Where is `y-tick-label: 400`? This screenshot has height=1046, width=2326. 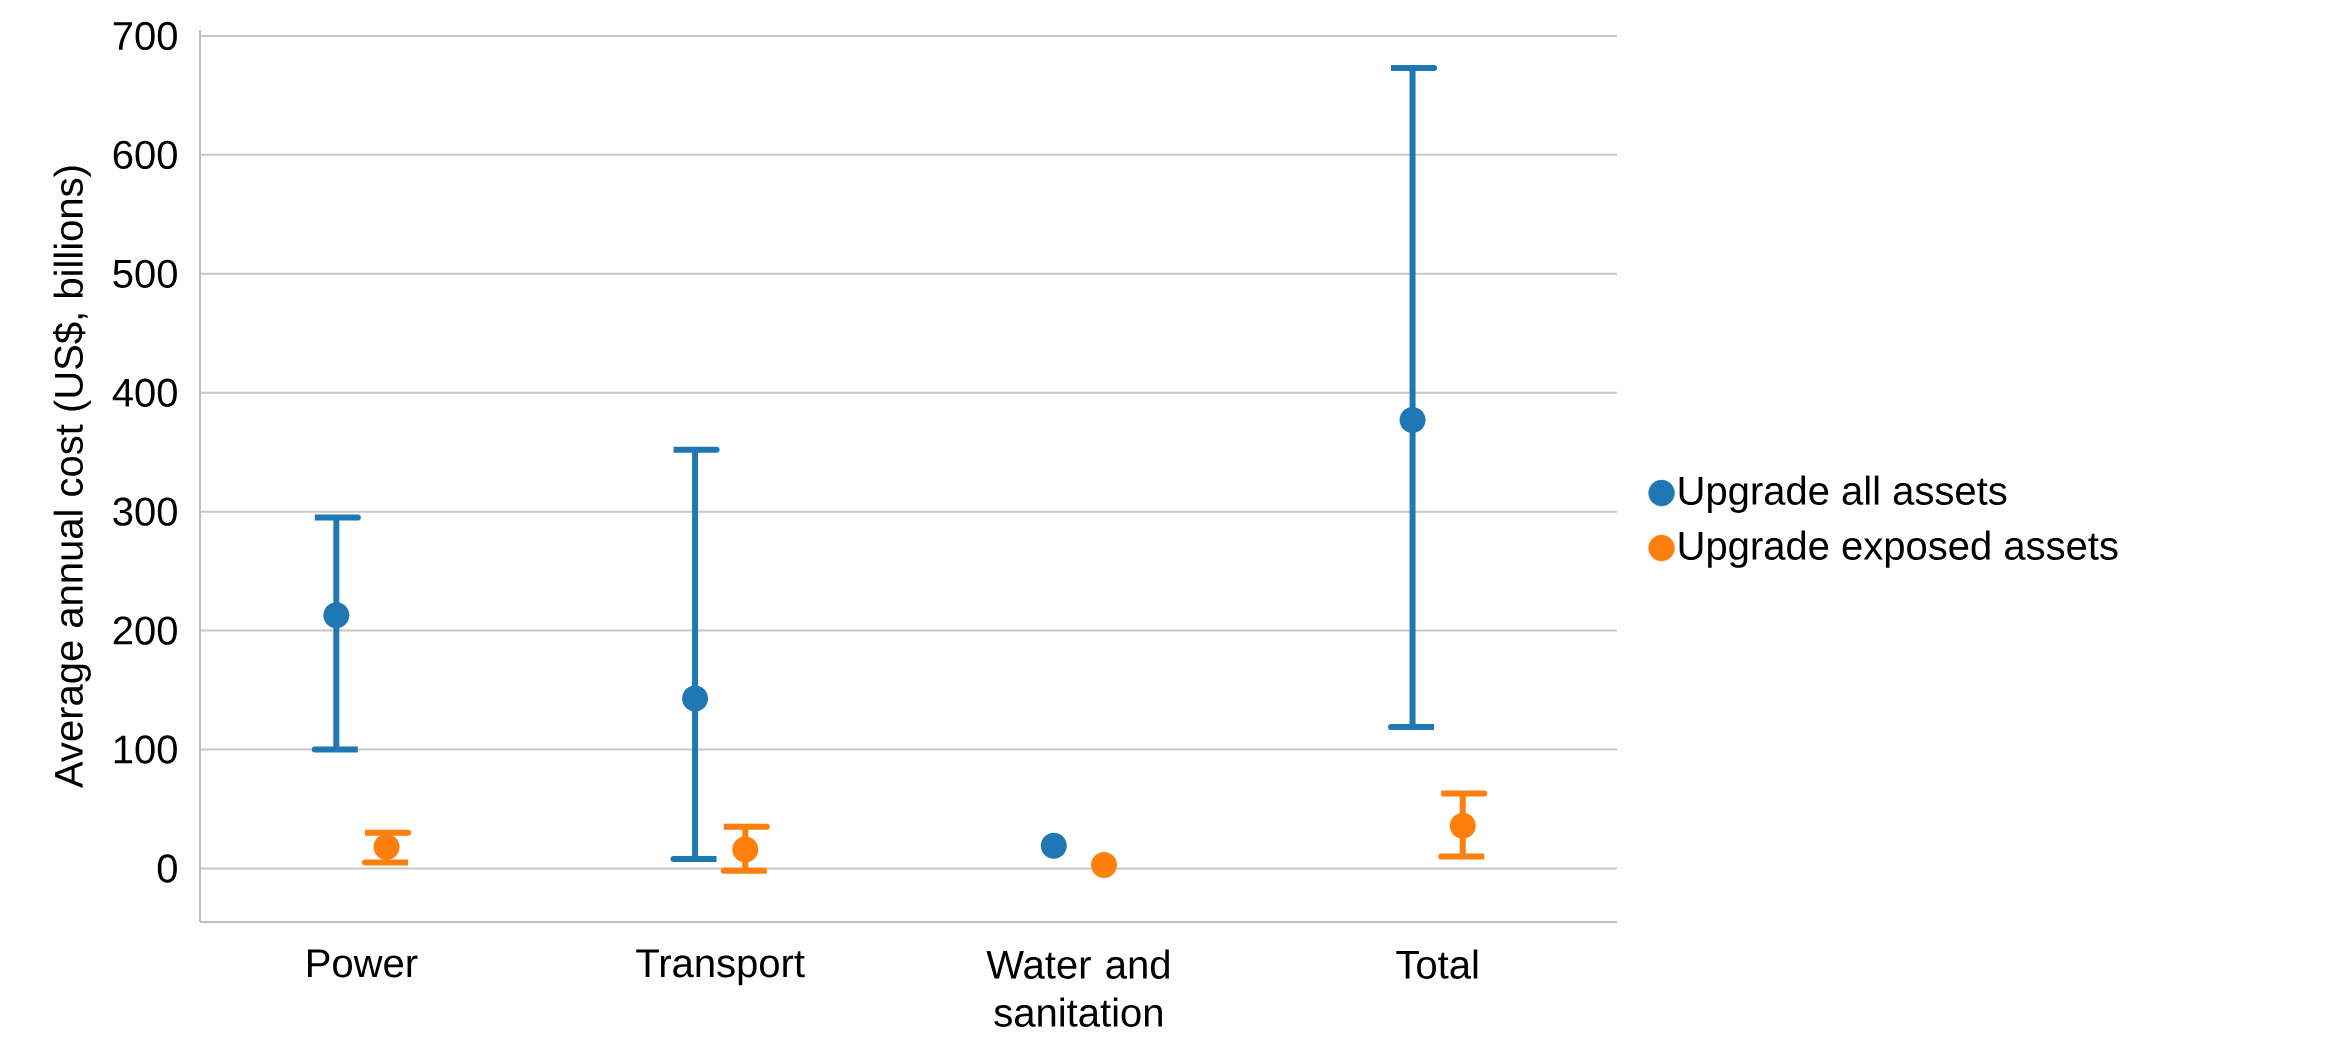
y-tick-label: 400 is located at coordinates (144, 392).